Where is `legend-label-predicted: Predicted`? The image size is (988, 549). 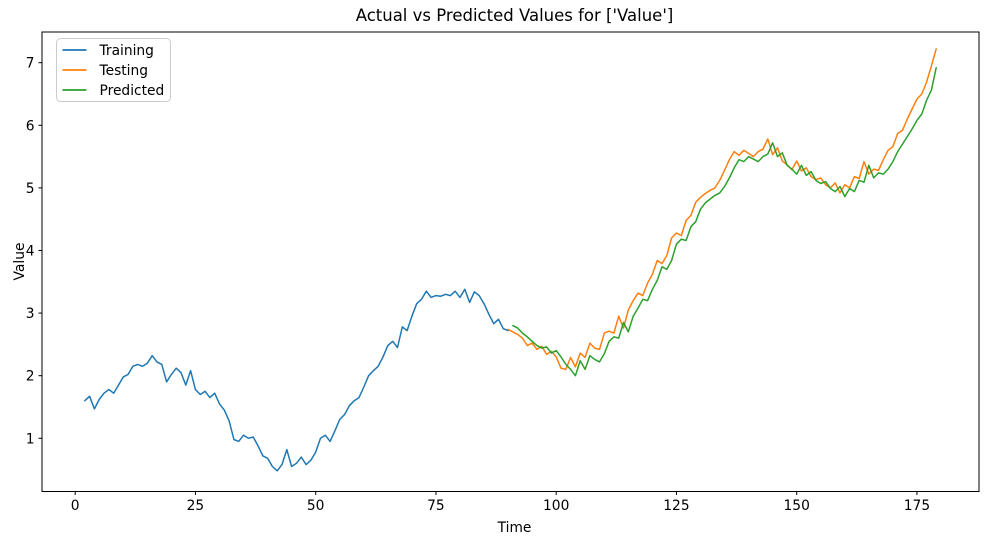
legend-label-predicted: Predicted is located at coordinates (132, 91).